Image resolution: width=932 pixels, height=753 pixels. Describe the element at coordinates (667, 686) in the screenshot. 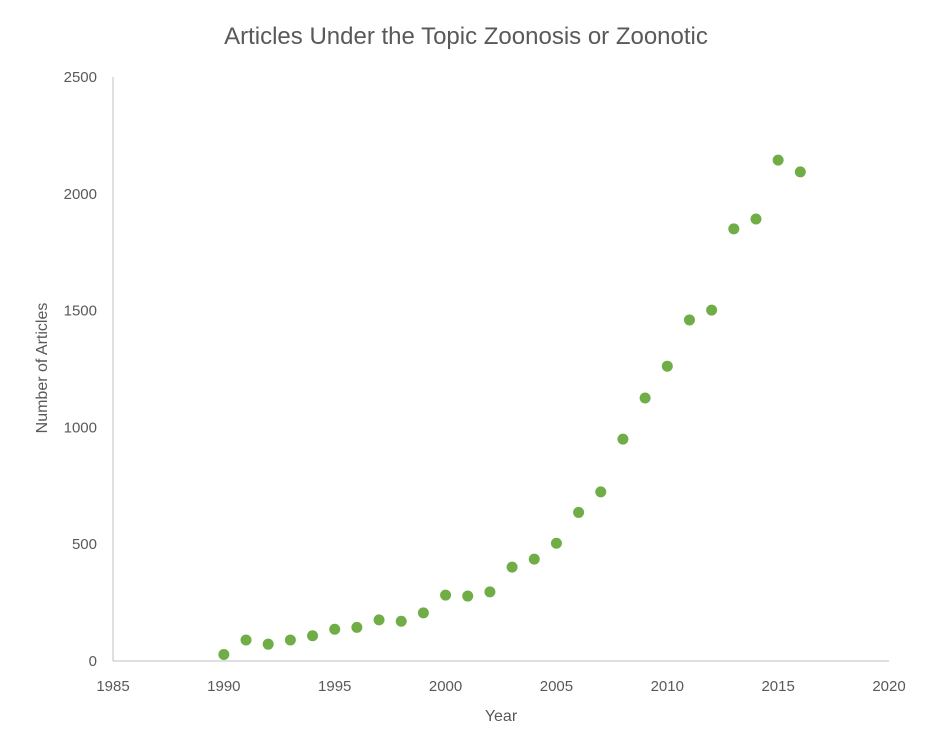

I see `x-tick-label: 2010` at that location.